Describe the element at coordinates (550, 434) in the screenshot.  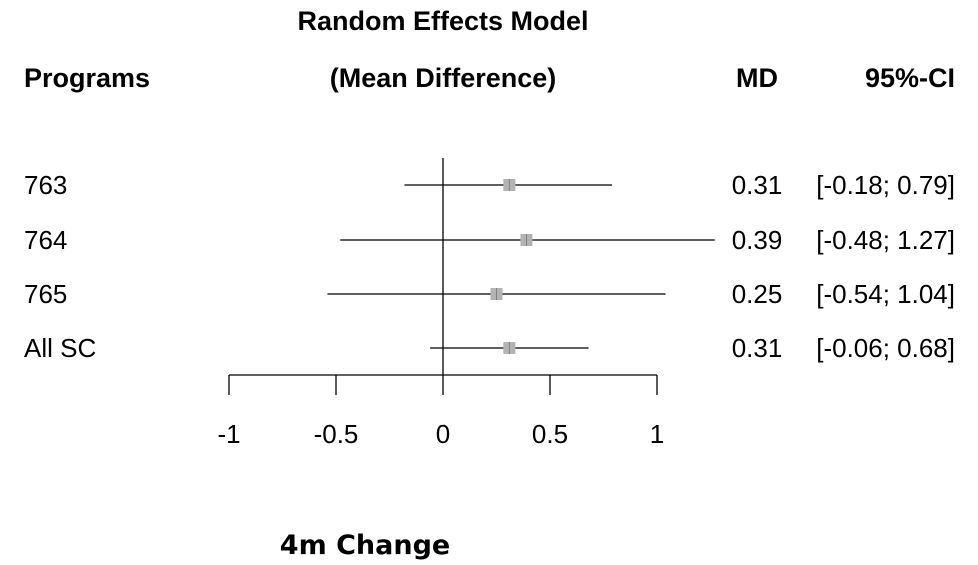
I see `x-tick-label: 0.5` at that location.